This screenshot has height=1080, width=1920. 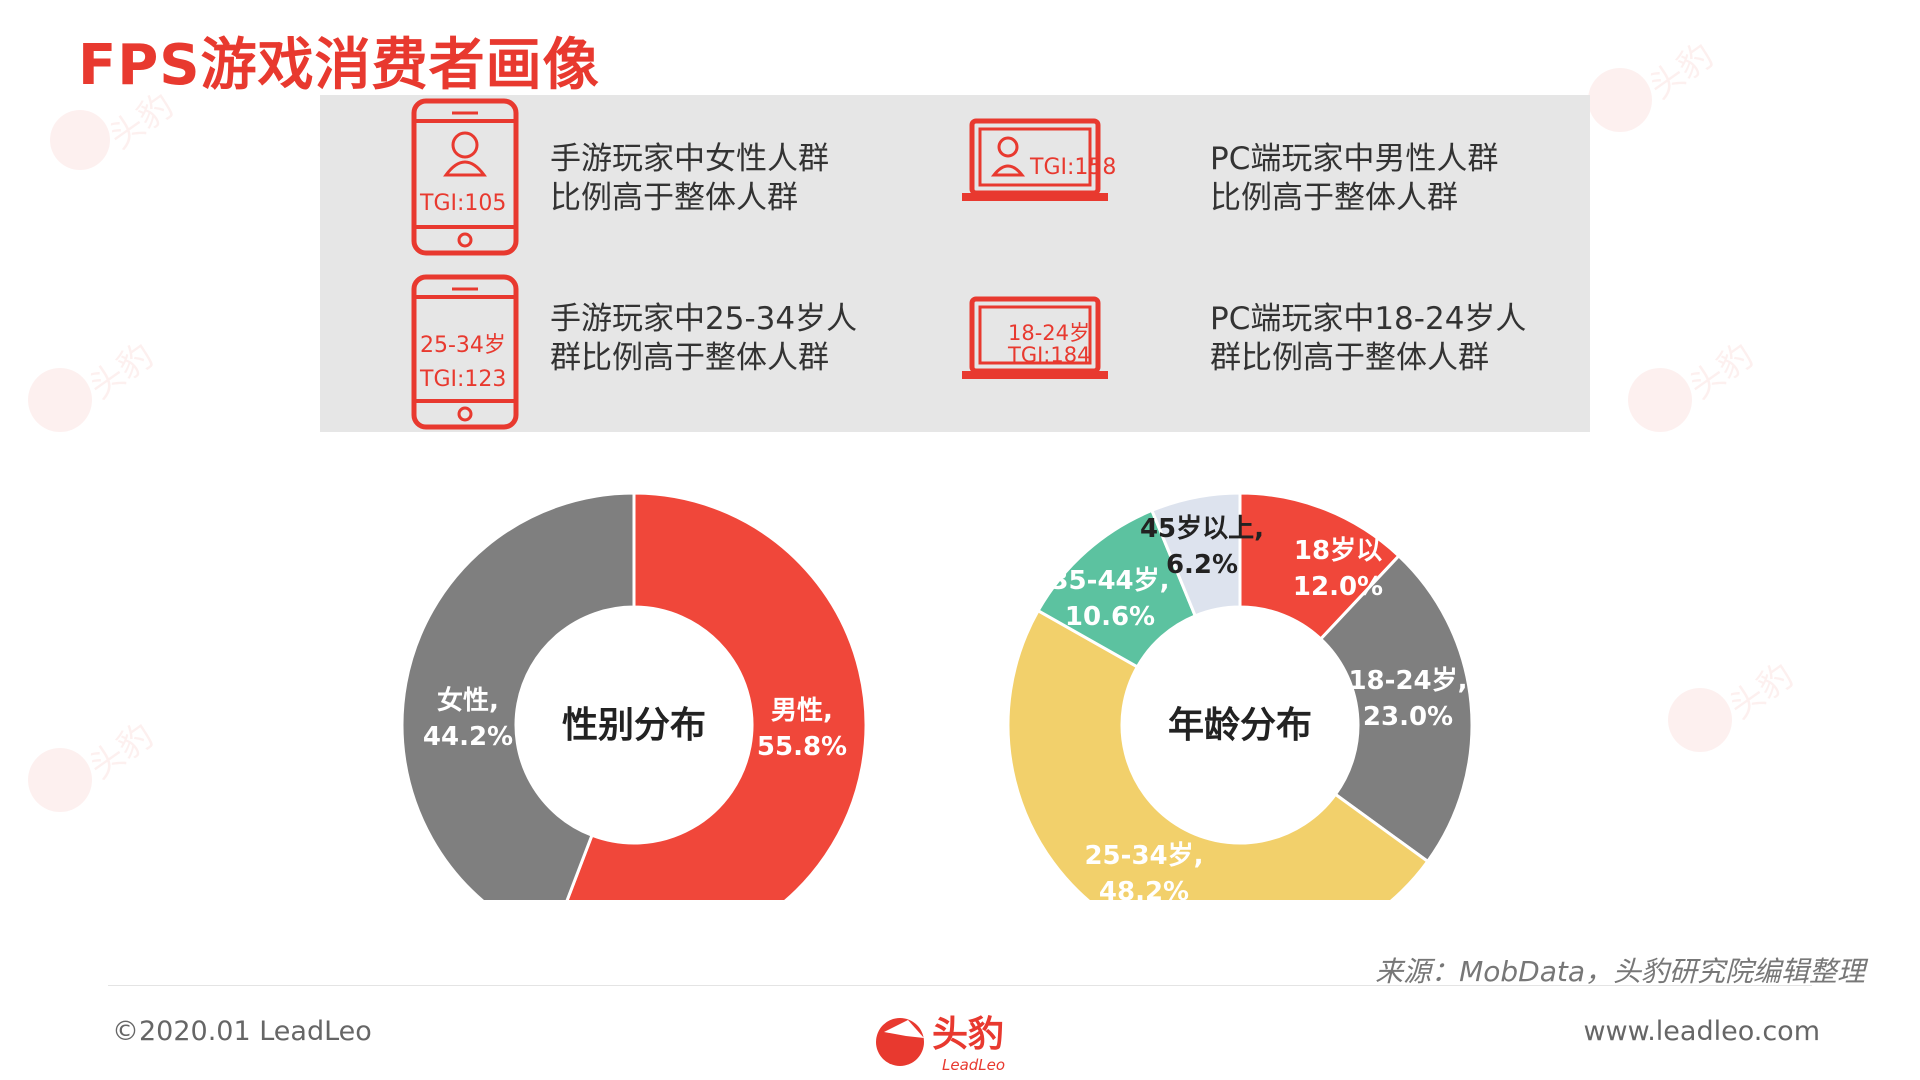 What do you see at coordinates (973, 1065) in the screenshot?
I see `svg-text: LeadLeo` at bounding box center [973, 1065].